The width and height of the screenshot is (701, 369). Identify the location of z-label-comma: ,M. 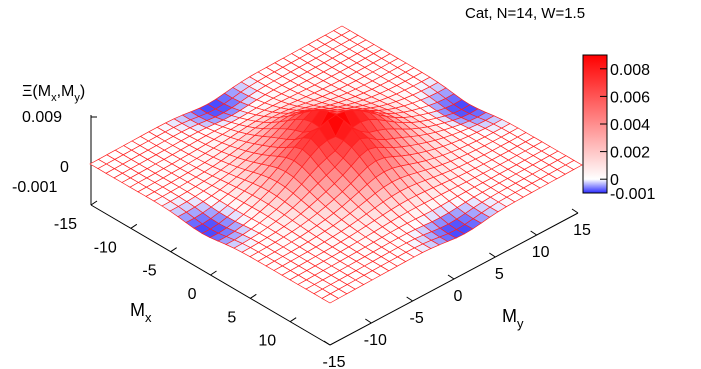
(66, 91).